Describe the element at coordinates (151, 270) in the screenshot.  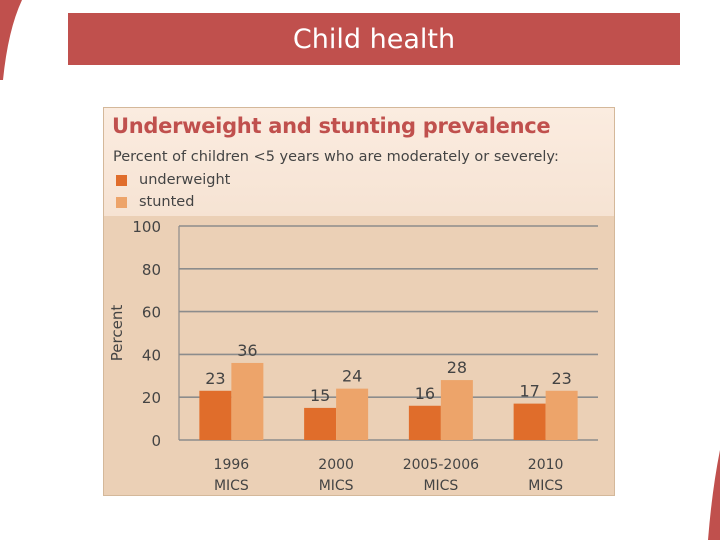
I see `y-tick-label: 80` at that location.